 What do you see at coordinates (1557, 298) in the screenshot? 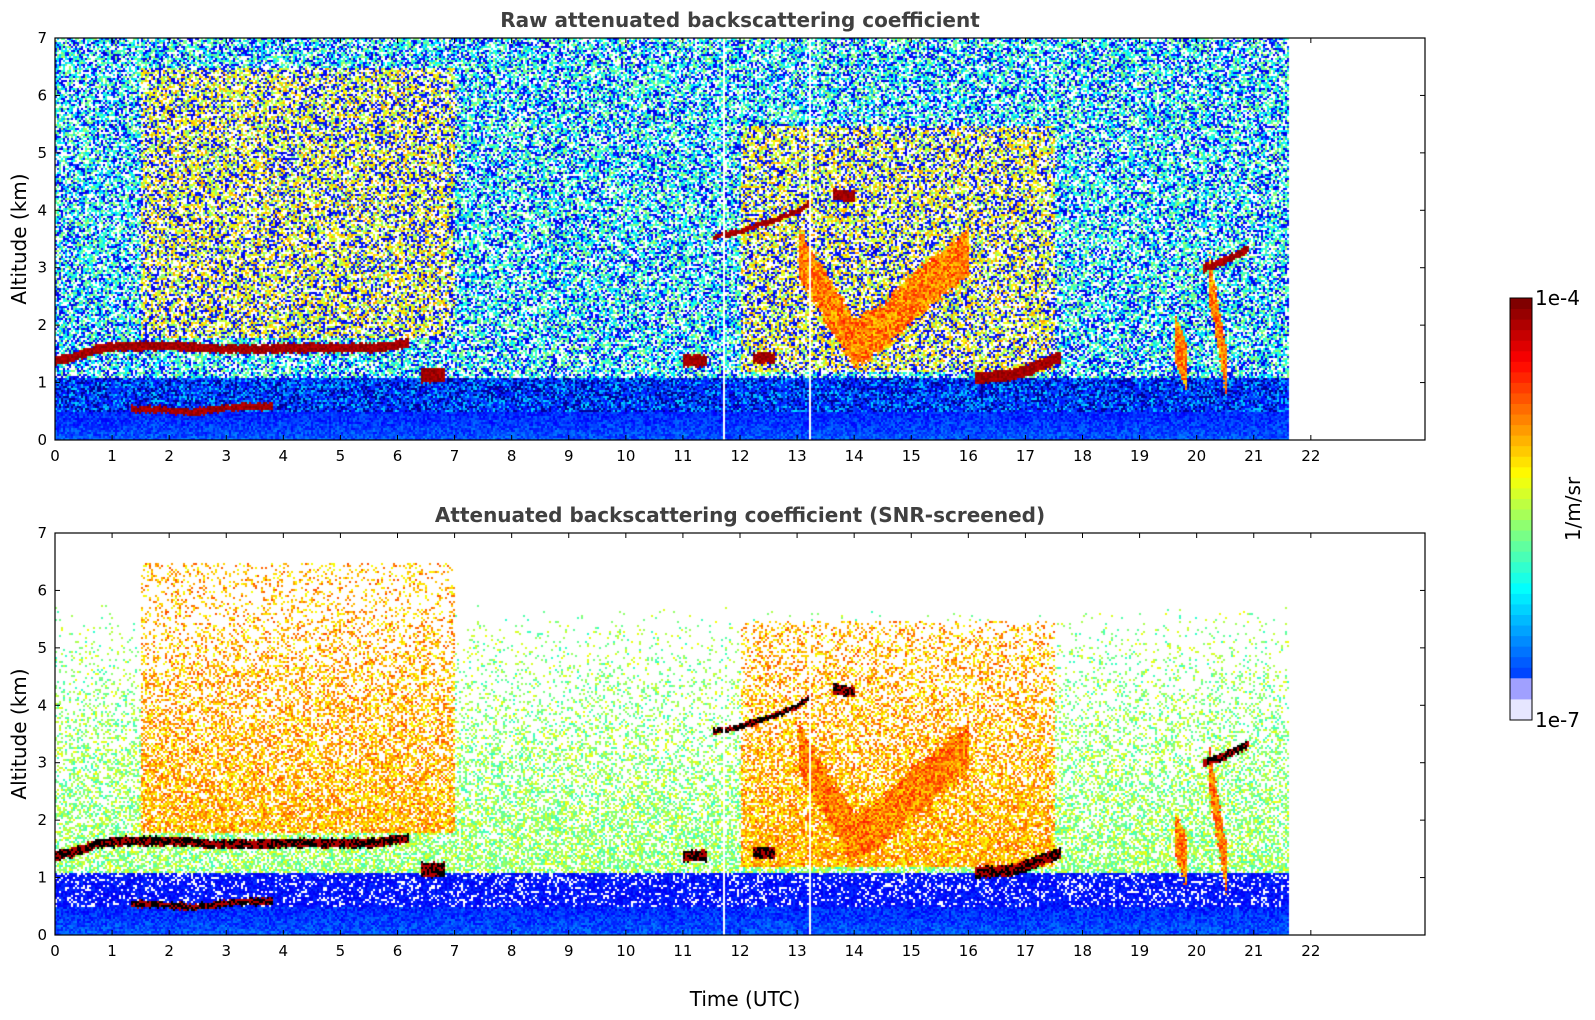
I see `colorbar-max-label: 1e-4` at bounding box center [1557, 298].